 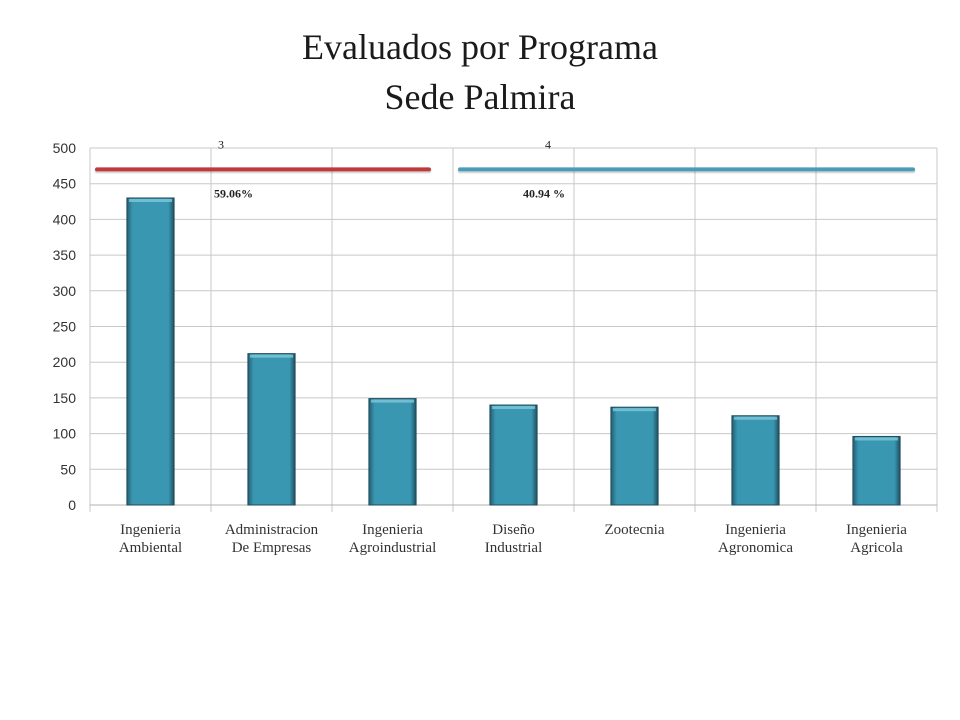 I want to click on x-category-label: Agronomica, so click(x=755, y=548).